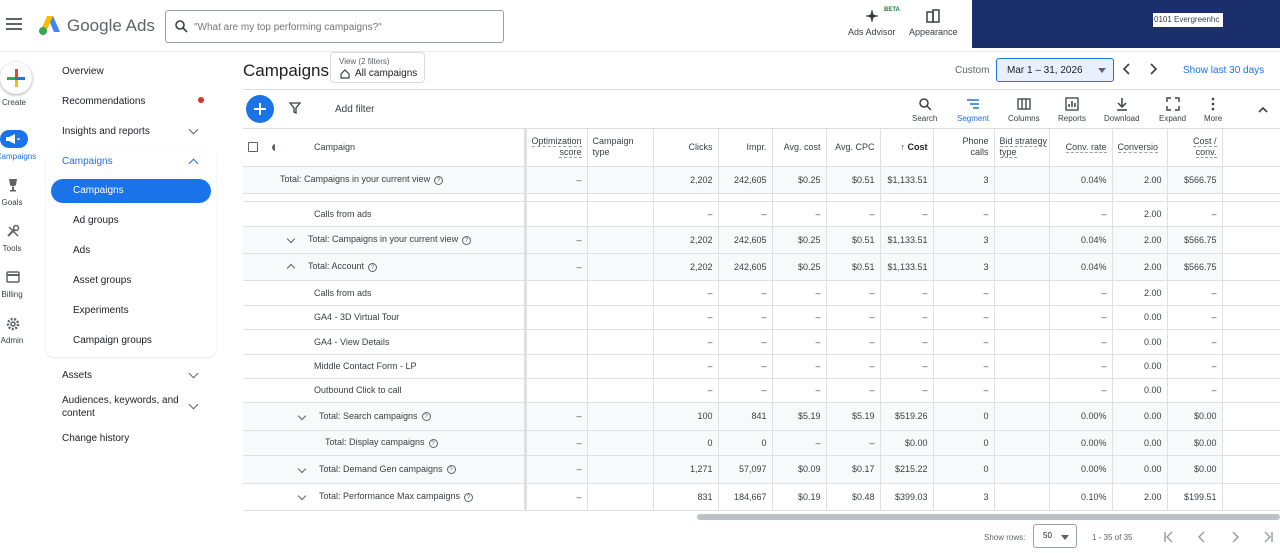 The height and width of the screenshot is (553, 1280). Describe the element at coordinates (87, 161) in the screenshot. I see `nav-campaigns: Campaigns` at that location.